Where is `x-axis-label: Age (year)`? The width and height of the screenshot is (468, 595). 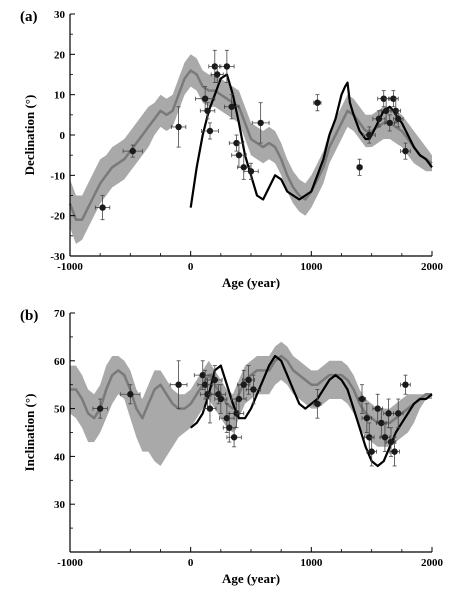 x-axis-label: Age (year) is located at coordinates (251, 282).